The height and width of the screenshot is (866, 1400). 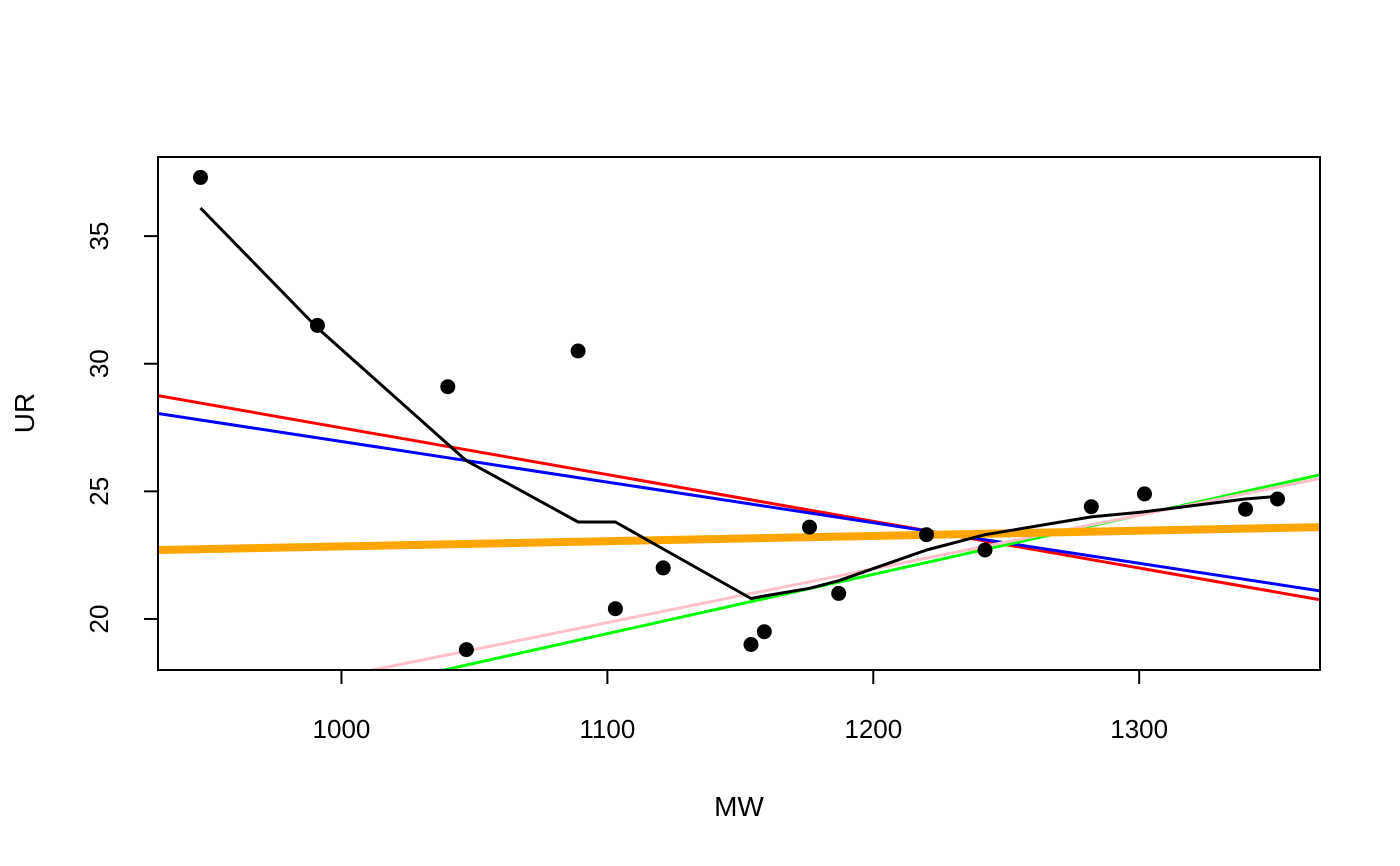 What do you see at coordinates (342, 729) in the screenshot?
I see `x-tick-label: 1000` at bounding box center [342, 729].